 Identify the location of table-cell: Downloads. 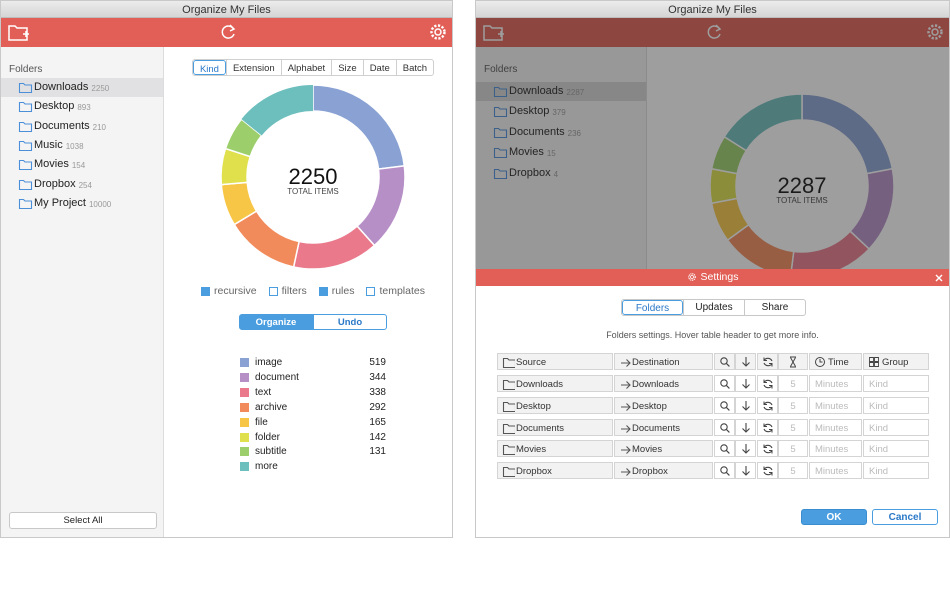
(555, 383).